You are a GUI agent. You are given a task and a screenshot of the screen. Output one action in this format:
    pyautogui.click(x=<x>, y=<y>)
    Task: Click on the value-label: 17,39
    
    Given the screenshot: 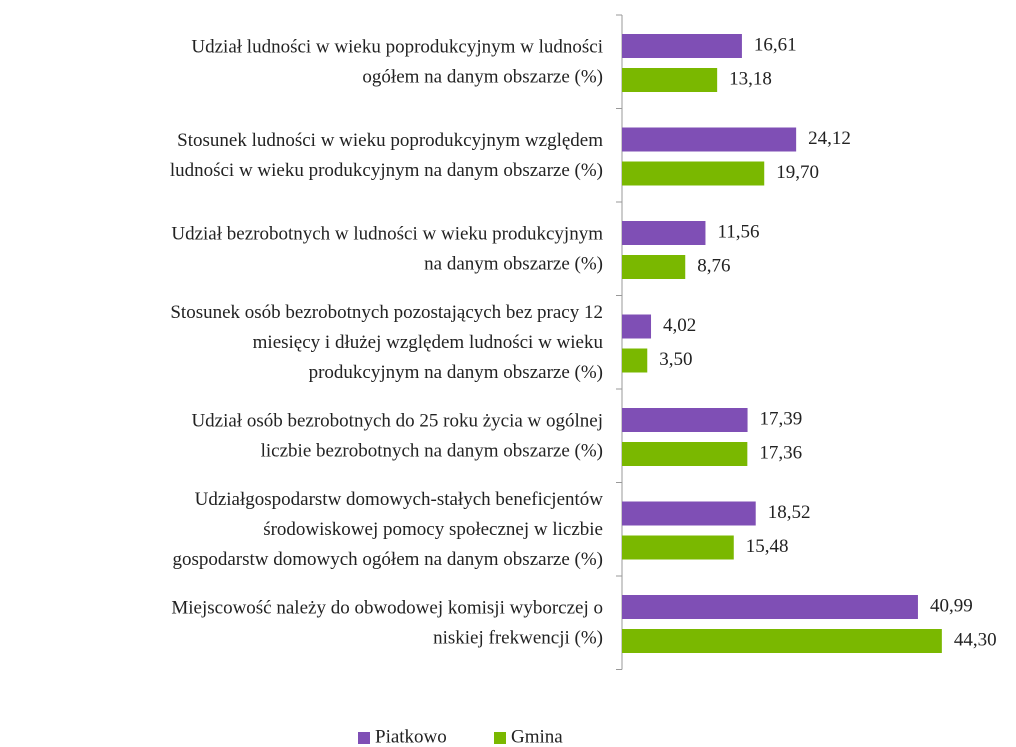 What is the action you would take?
    pyautogui.click(x=781, y=418)
    